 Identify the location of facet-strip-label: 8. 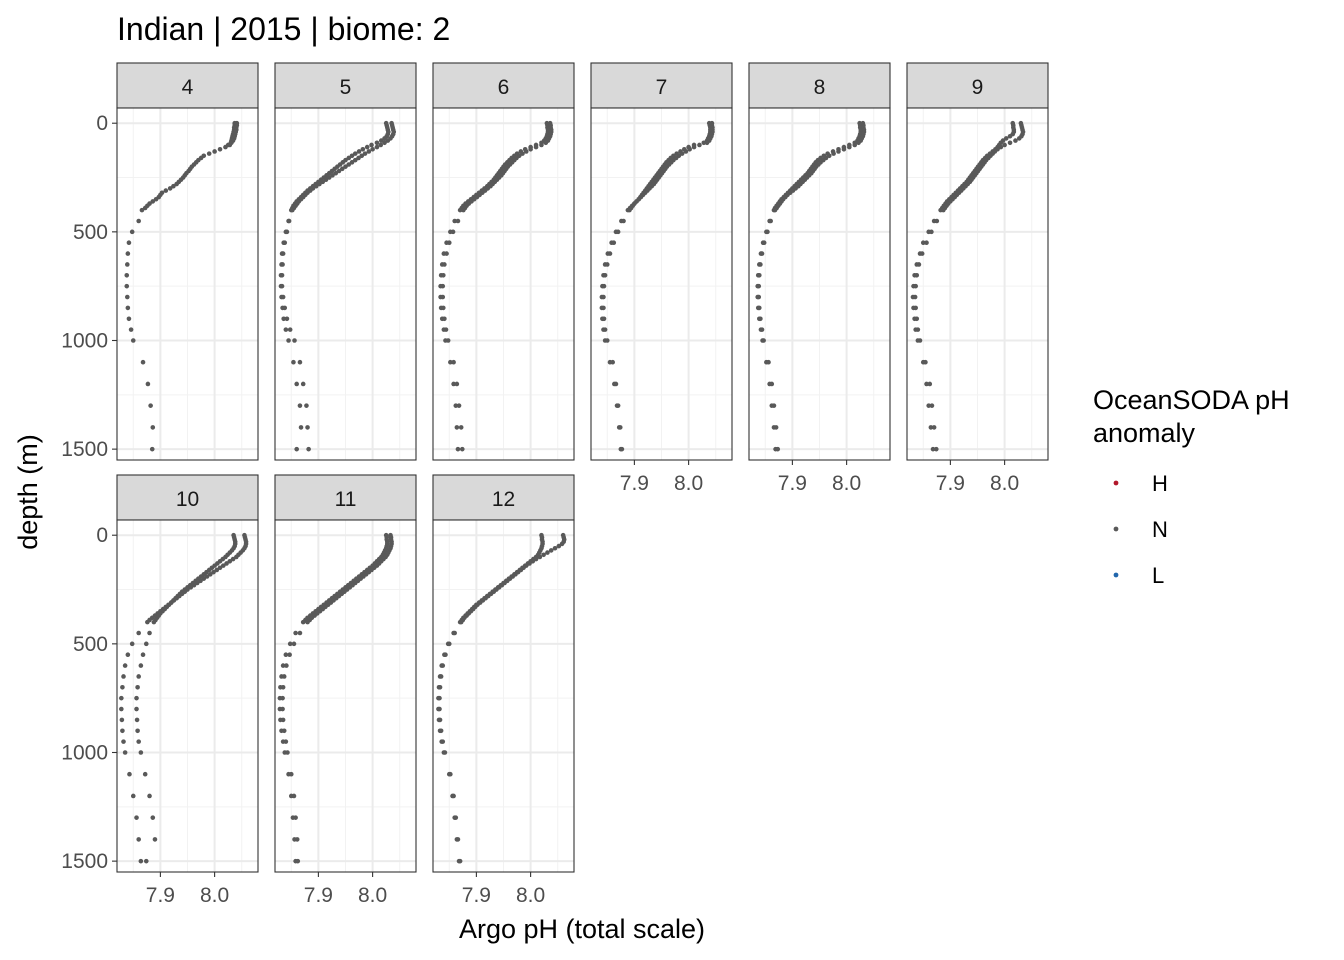
(820, 87).